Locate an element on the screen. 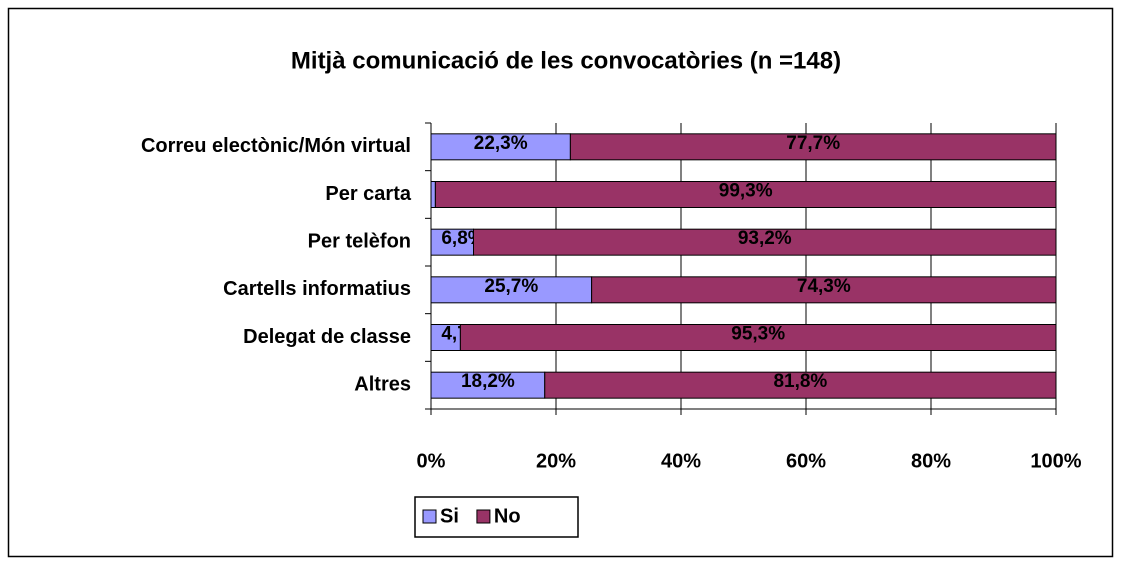 The width and height of the screenshot is (1121, 565). data-label: 99,3% is located at coordinates (746, 191).